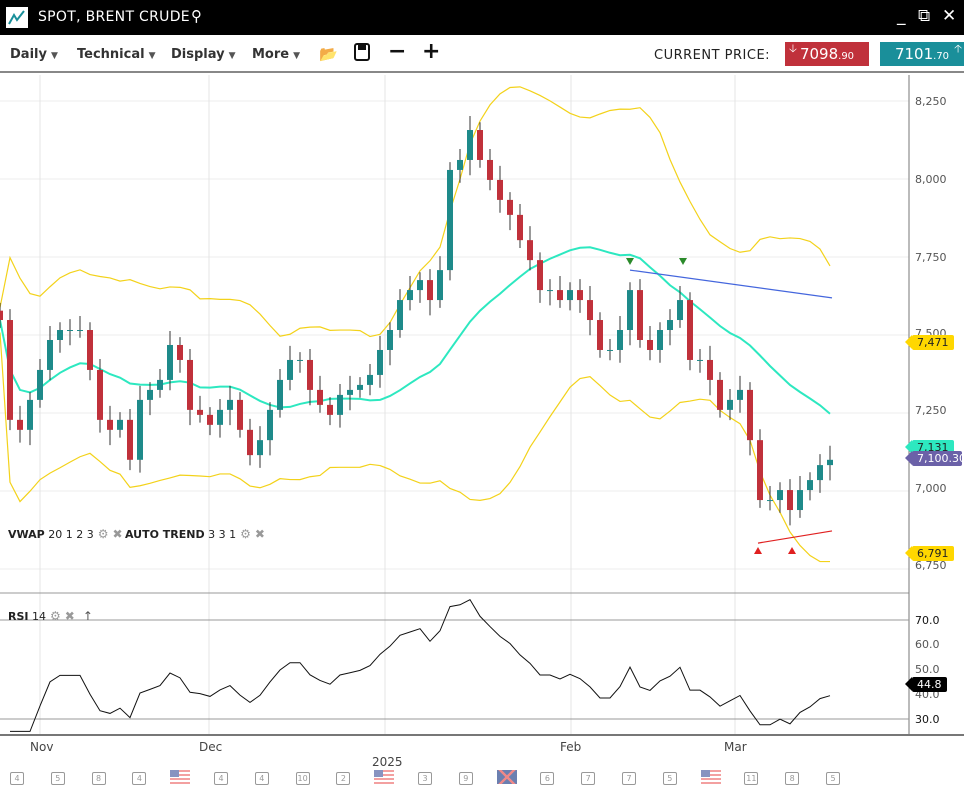  Describe the element at coordinates (482, 17) in the screenshot. I see `title-bar: SPOT, BRENT CRUDE ⚲ _ ⧉ ✕` at that location.